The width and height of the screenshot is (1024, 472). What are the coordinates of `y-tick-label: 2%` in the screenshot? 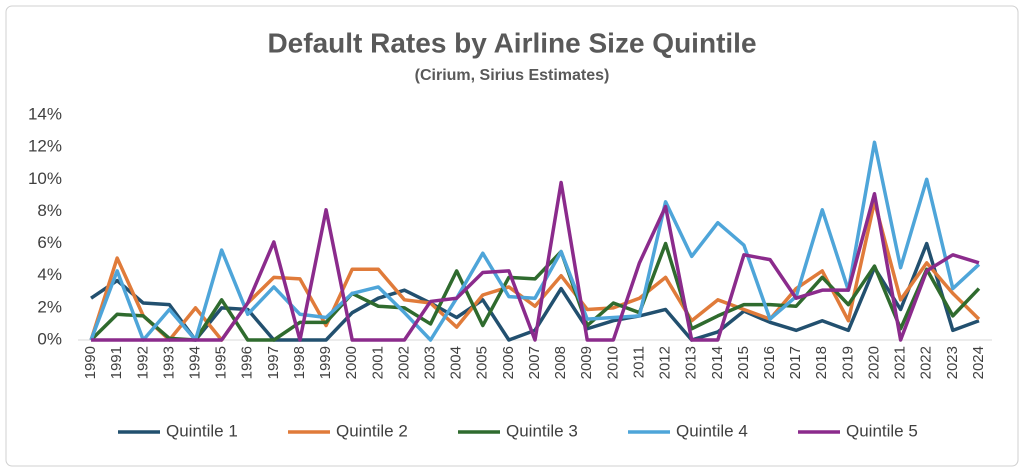 It's located at (49, 306).